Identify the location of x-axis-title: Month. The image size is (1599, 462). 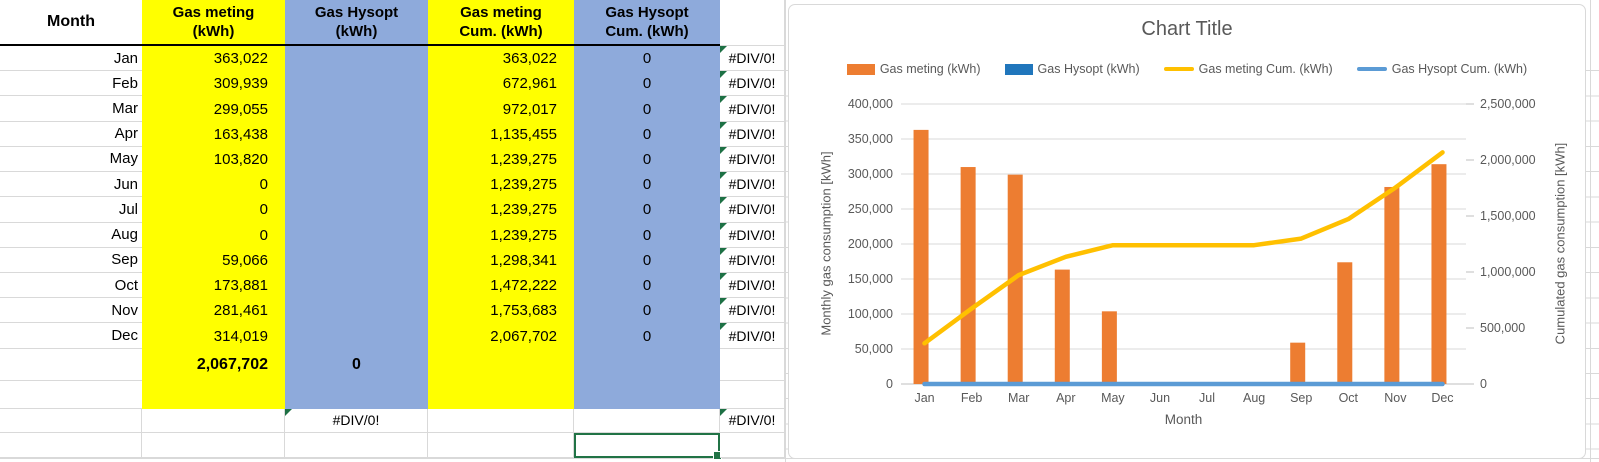
(1183, 419).